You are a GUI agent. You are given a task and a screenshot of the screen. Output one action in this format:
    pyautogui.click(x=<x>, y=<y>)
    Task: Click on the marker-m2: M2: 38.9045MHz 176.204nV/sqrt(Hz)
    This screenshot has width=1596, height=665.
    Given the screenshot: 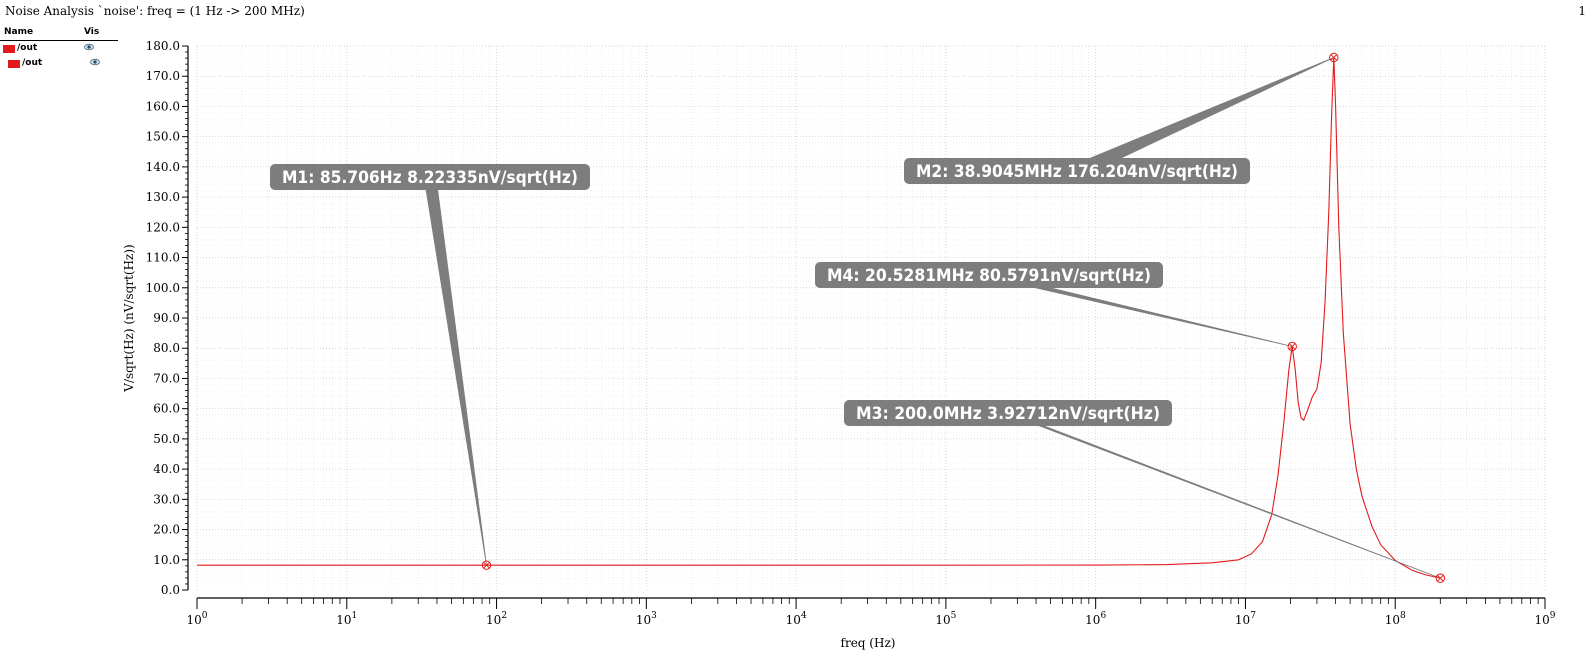 What is the action you would take?
    pyautogui.click(x=1121, y=118)
    